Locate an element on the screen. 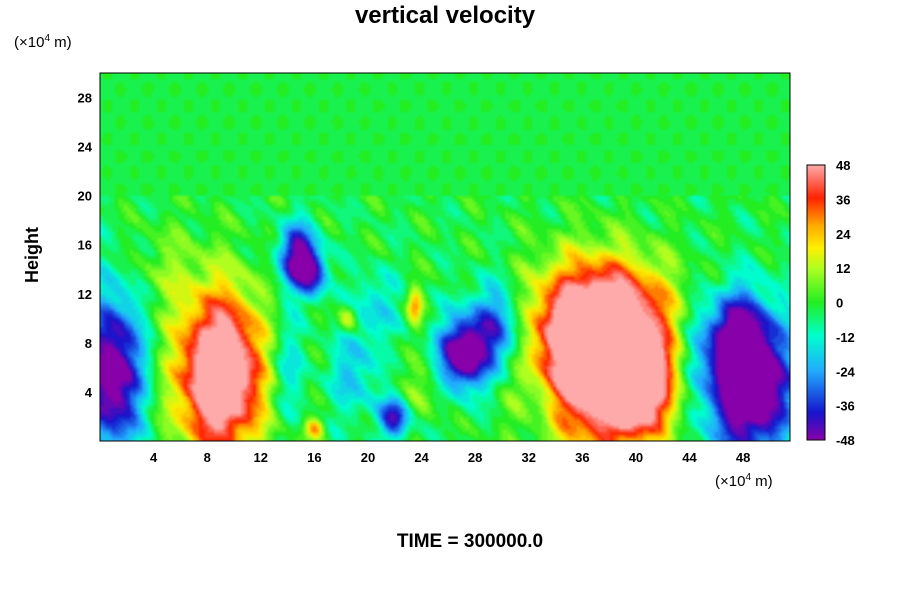 The width and height of the screenshot is (900, 600). x-unit-suffix: m) is located at coordinates (762, 481).